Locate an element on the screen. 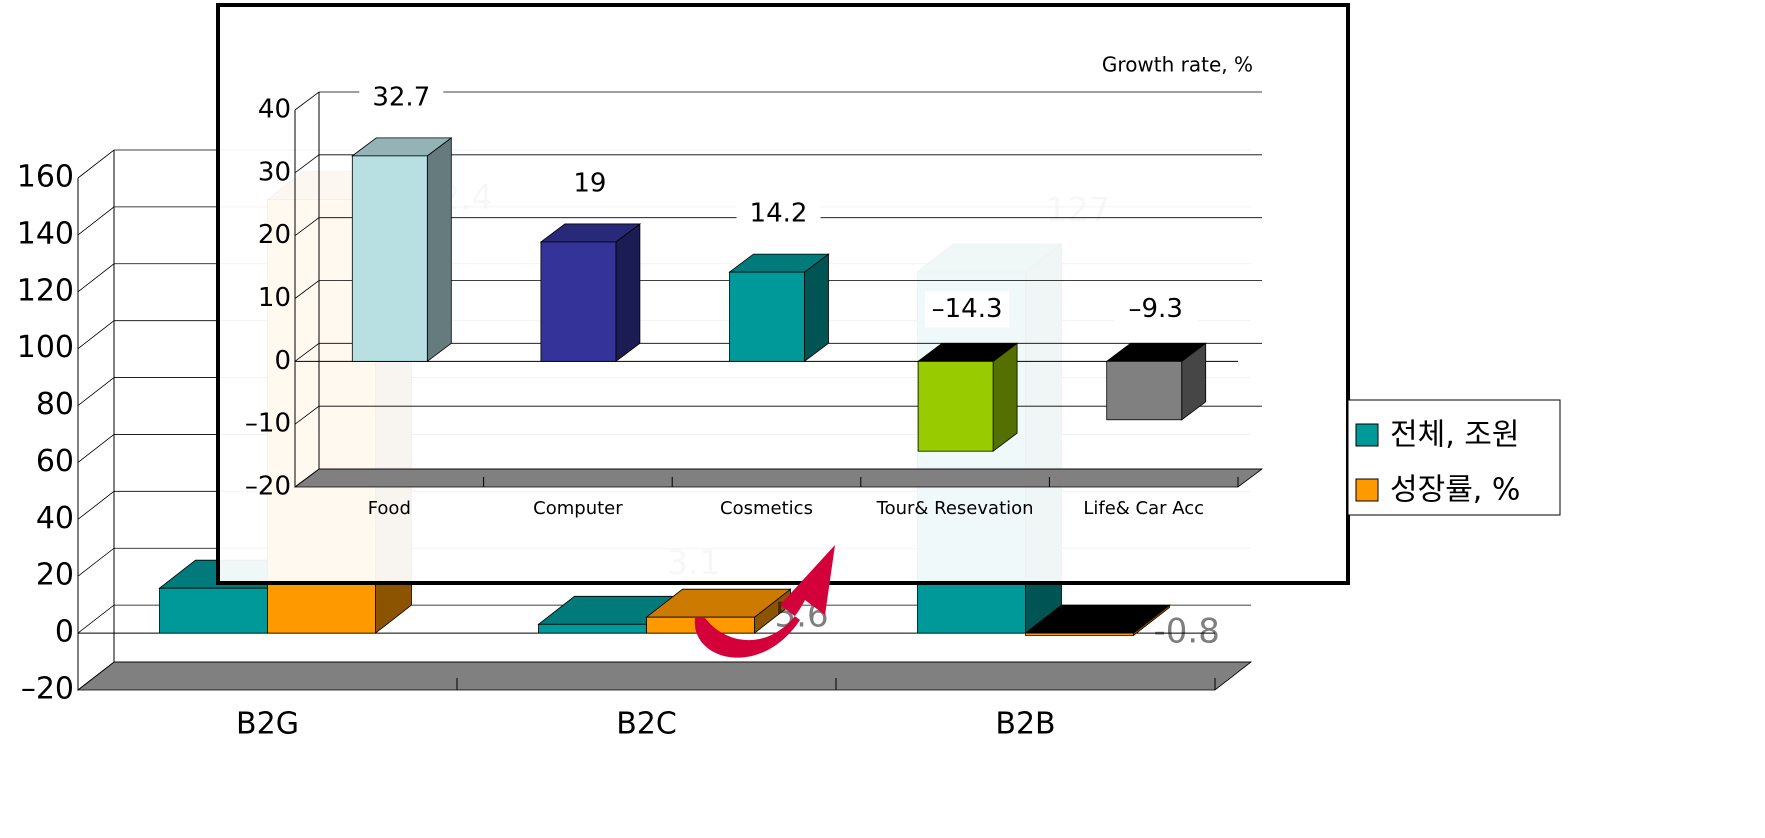 This screenshot has height=838, width=1765. legend-label: 성장률, % is located at coordinates (1455, 490).